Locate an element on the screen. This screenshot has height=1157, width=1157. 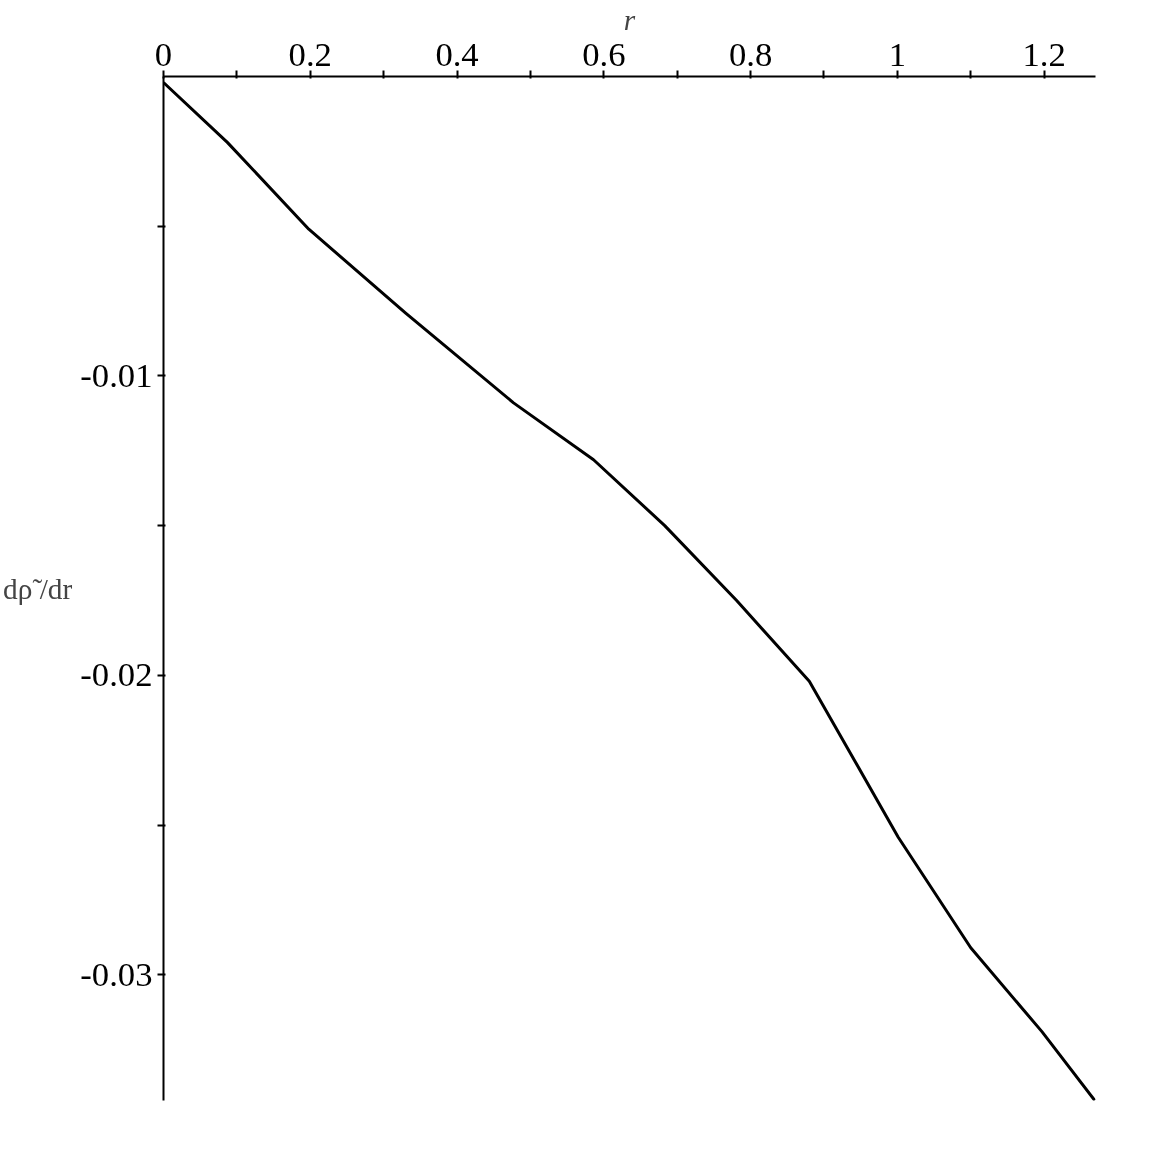
y-axis-title: dρ̃ /dr is located at coordinates (38, 588).